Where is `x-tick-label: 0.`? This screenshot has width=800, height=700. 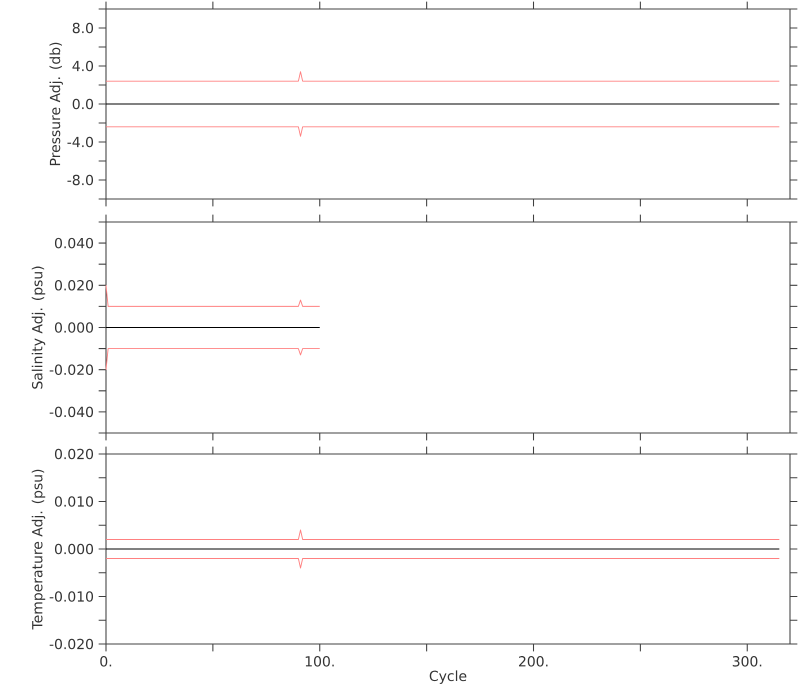
x-tick-label: 0. is located at coordinates (106, 661).